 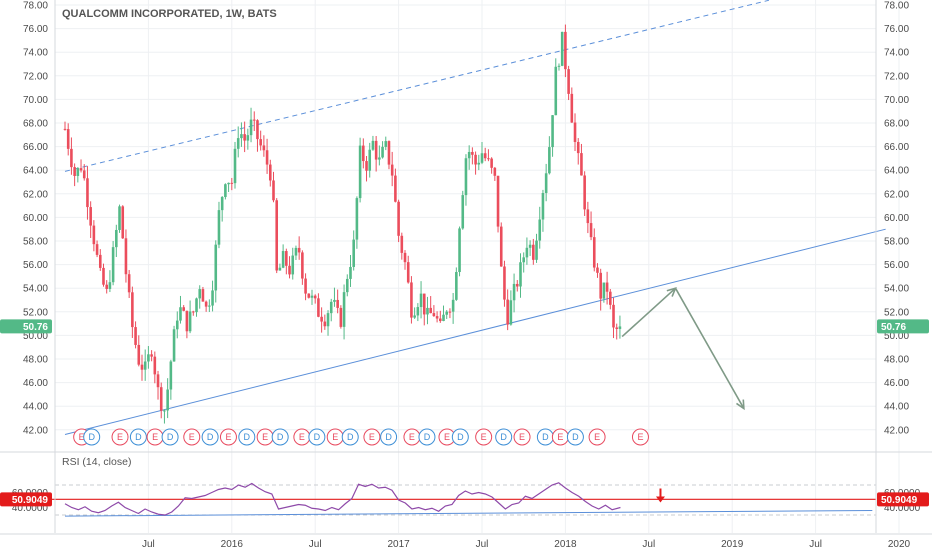 I want to click on event-label-21: D, so click(x=460, y=437).